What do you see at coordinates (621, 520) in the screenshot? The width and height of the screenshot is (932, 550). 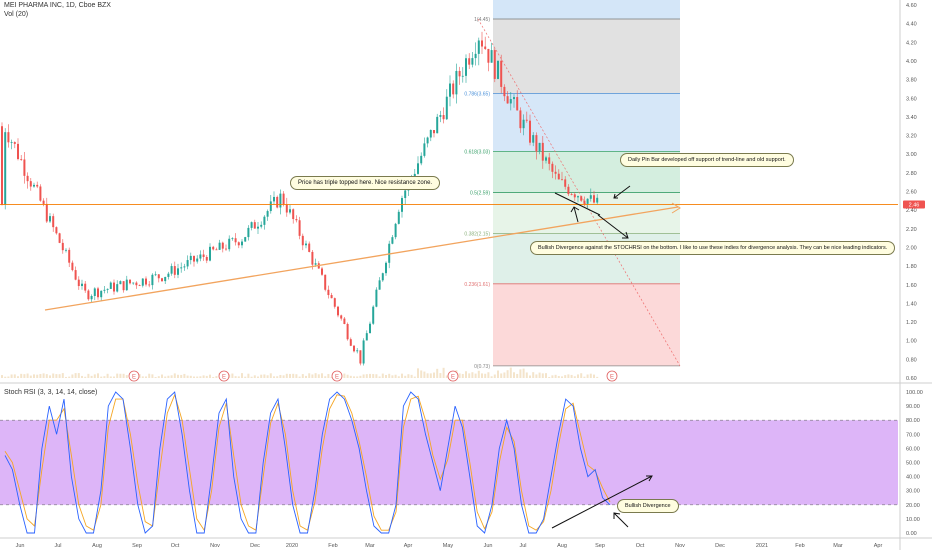 I see `arrow-bullish-note` at bounding box center [621, 520].